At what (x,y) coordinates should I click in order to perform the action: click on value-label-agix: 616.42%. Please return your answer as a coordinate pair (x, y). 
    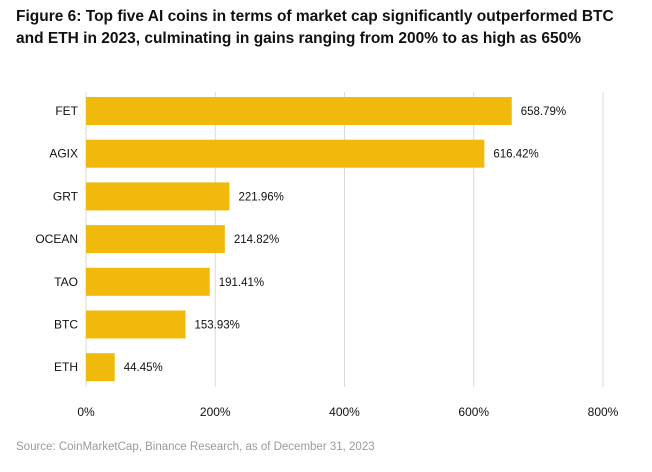
    Looking at the image, I should click on (515, 155).